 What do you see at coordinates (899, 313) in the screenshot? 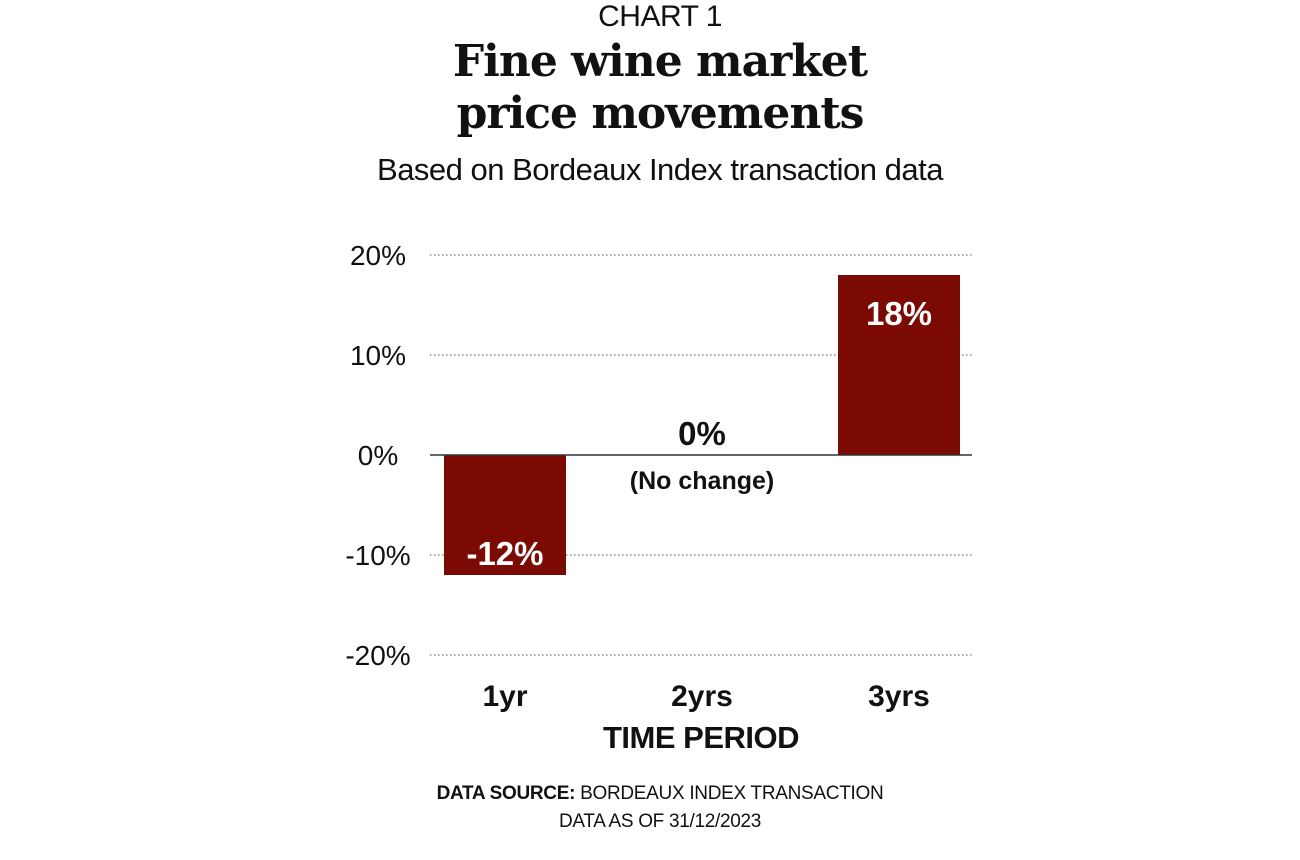
I see `bar-value-label: 18%` at bounding box center [899, 313].